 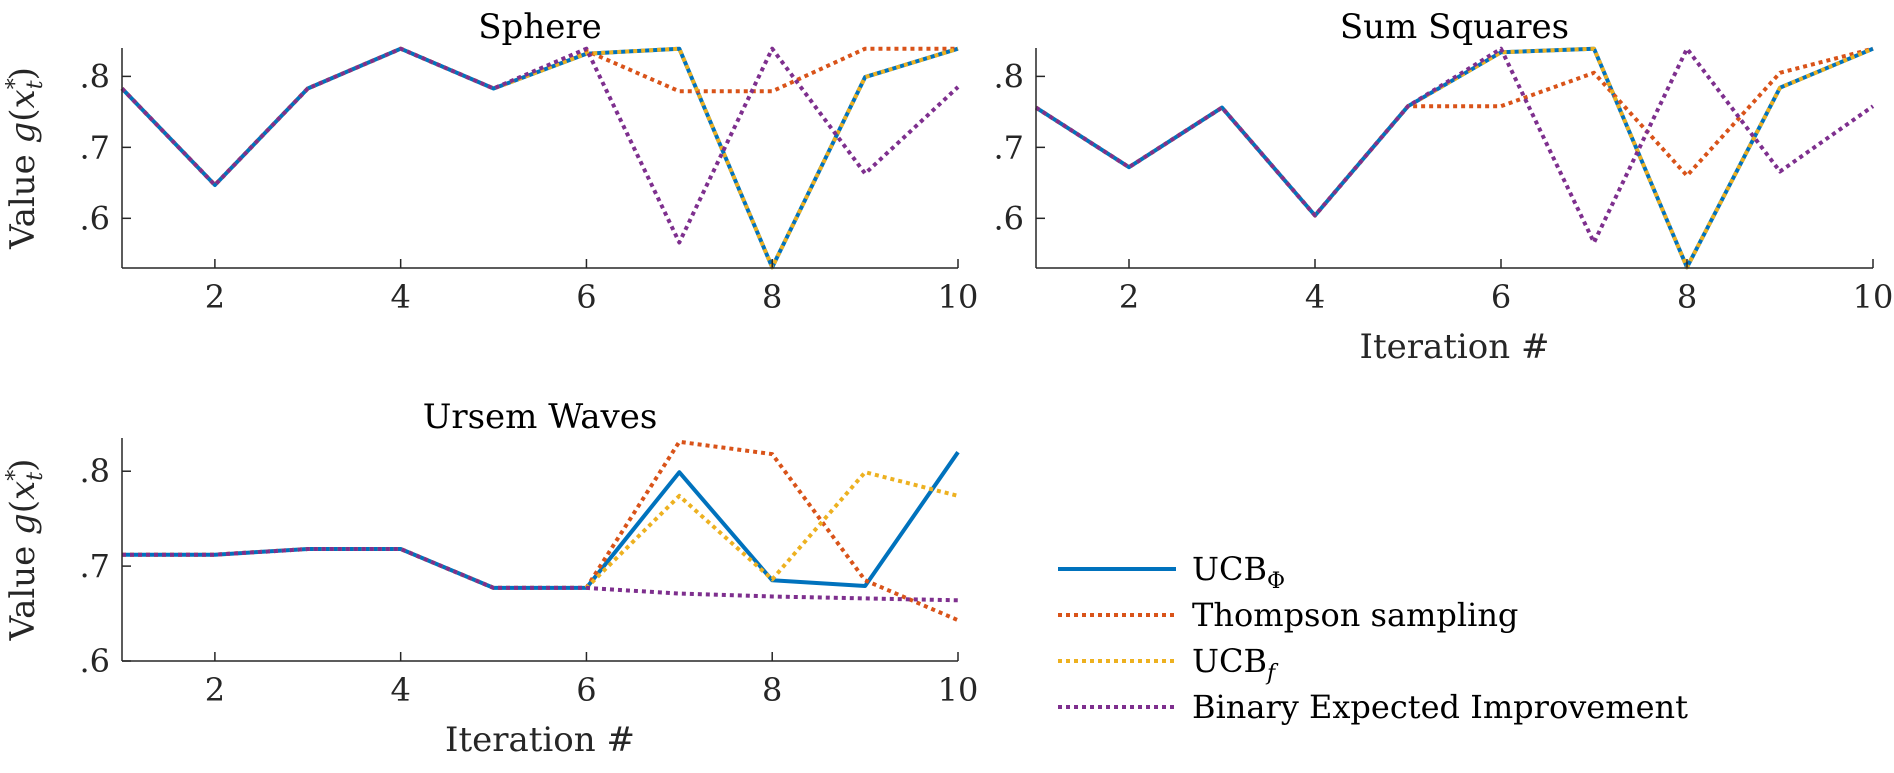 I want to click on legend-entry-label: UCBf, so click(x=1235, y=664).